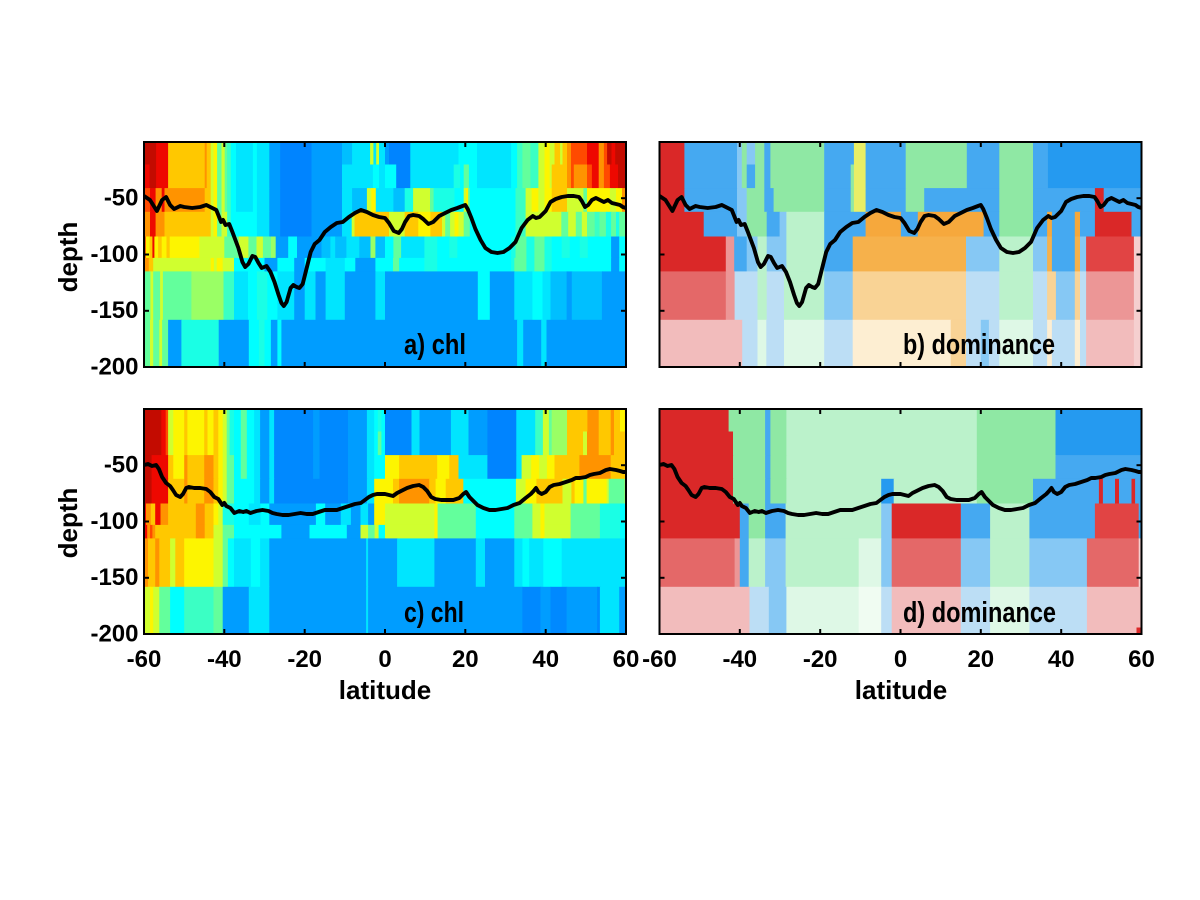  Describe the element at coordinates (979, 613) in the screenshot. I see `svg-text: d) dominance` at that location.